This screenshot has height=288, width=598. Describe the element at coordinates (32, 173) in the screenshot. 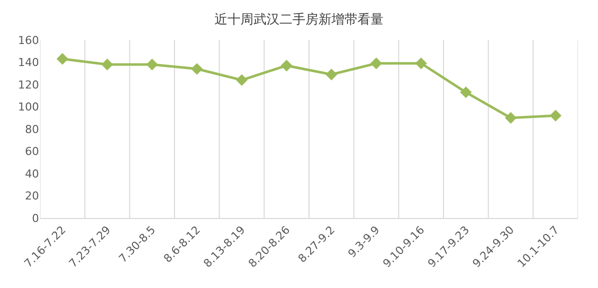

I see `y-tick-label: 40` at that location.